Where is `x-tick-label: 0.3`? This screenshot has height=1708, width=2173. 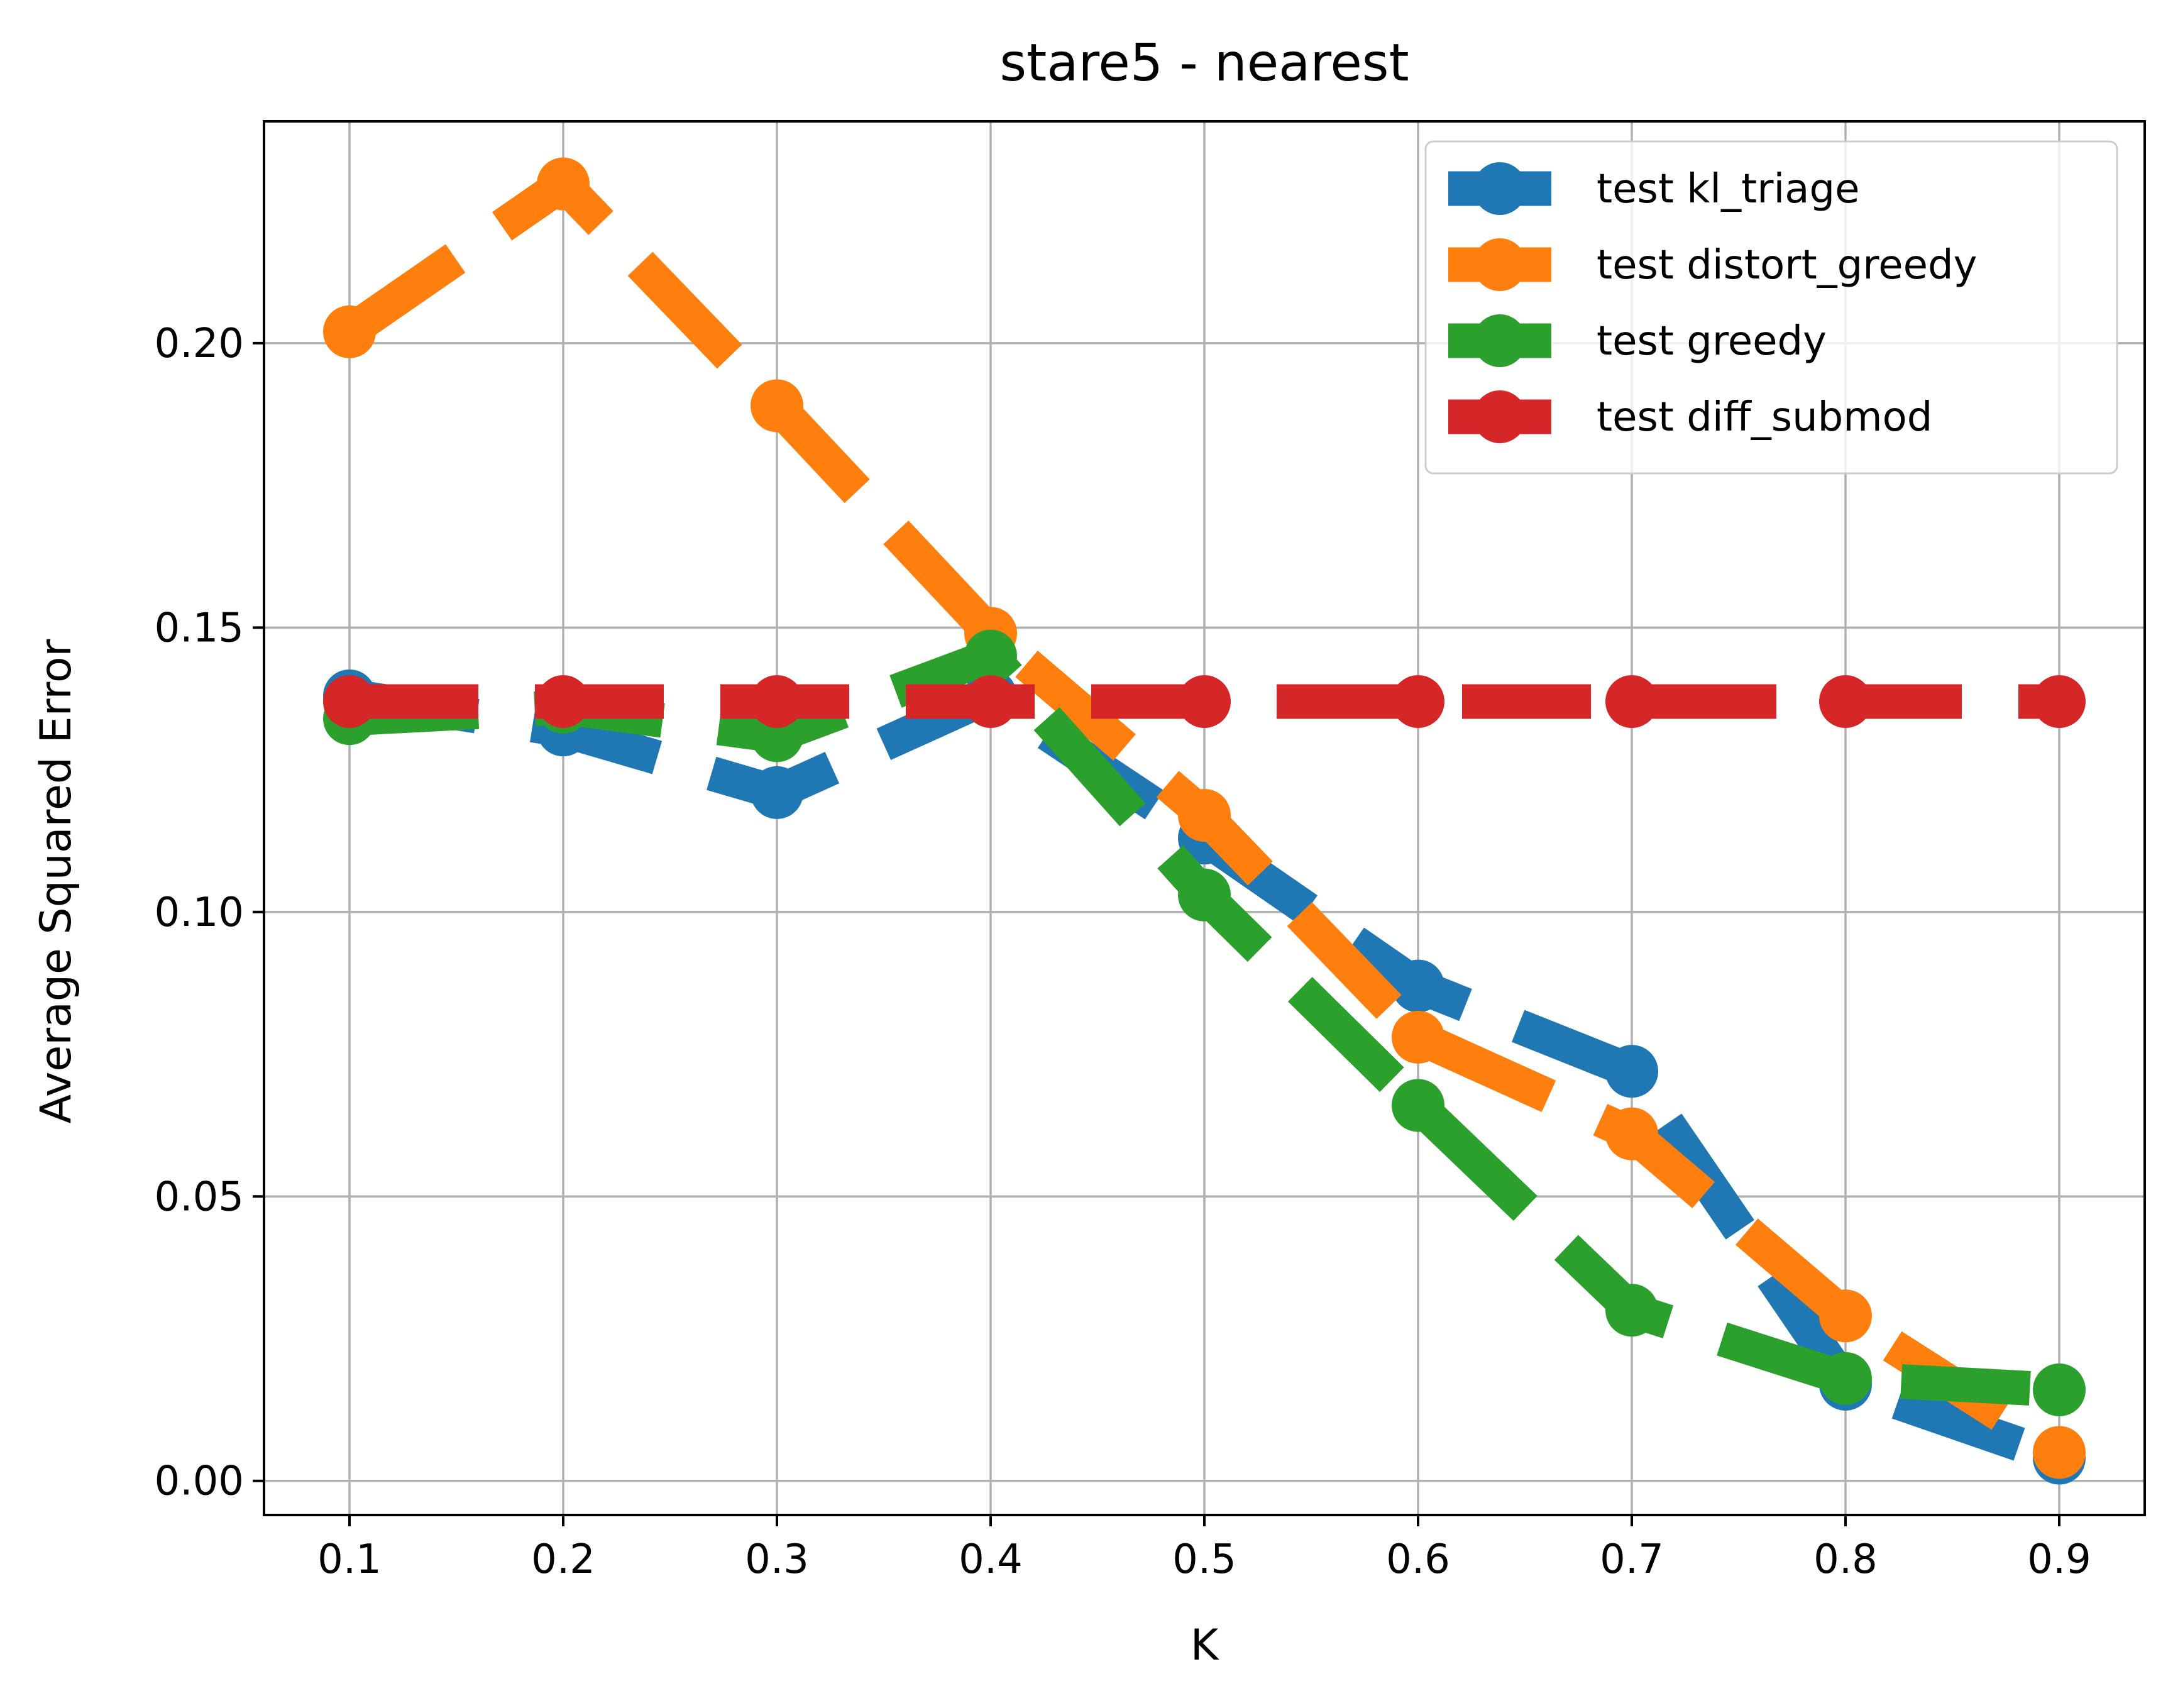 x-tick-label: 0.3 is located at coordinates (777, 1559).